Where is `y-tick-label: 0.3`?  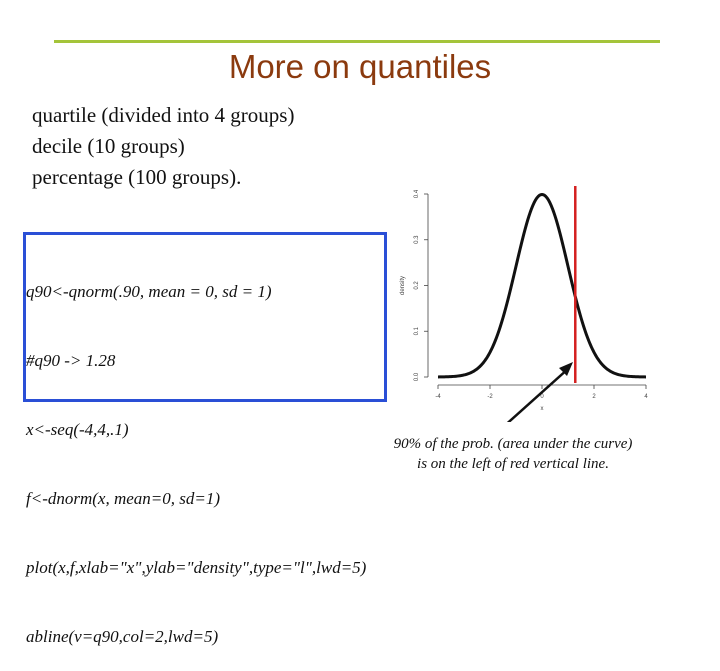 y-tick-label: 0.3 is located at coordinates (417, 239).